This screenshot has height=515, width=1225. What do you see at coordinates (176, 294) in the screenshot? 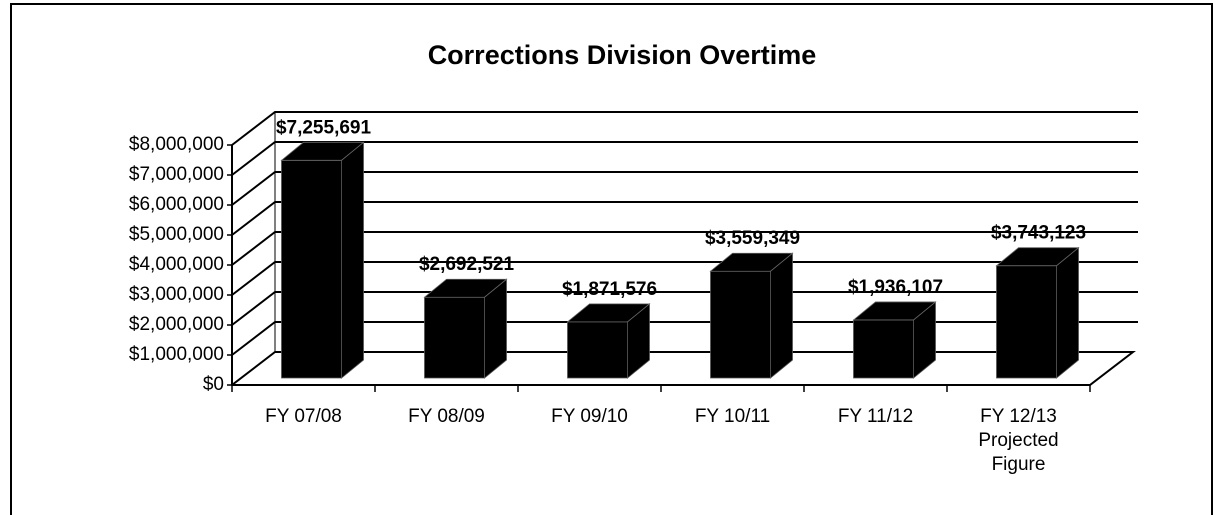
I see `y-tick-label: $3,000,000` at bounding box center [176, 294].